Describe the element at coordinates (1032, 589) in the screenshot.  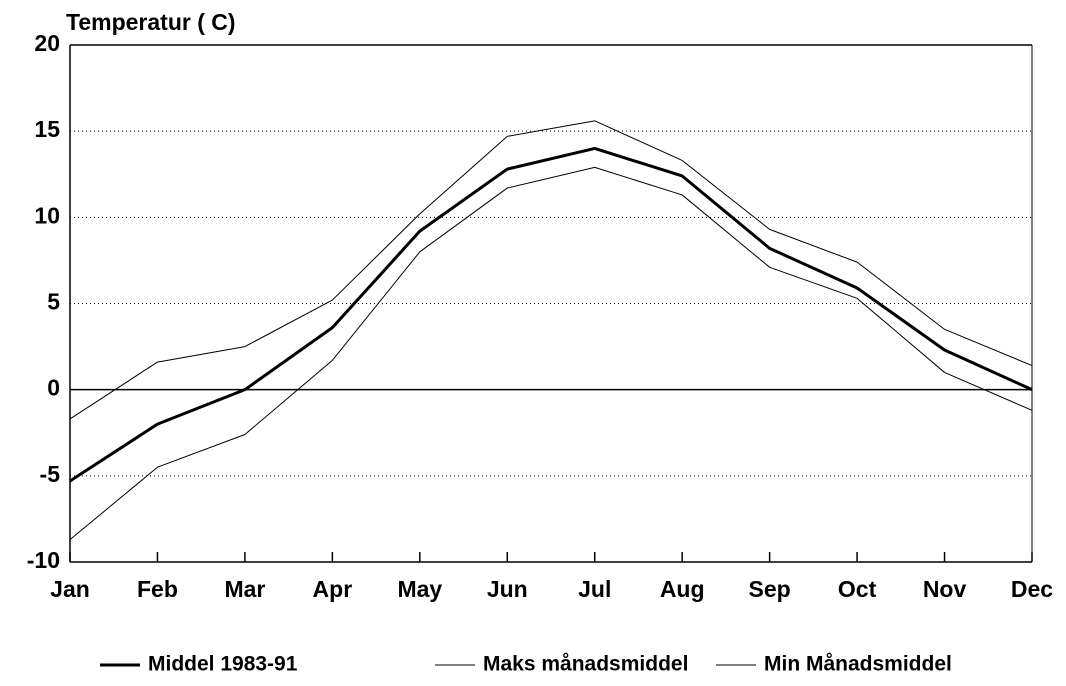
I see `x-tick-label: Dec` at that location.